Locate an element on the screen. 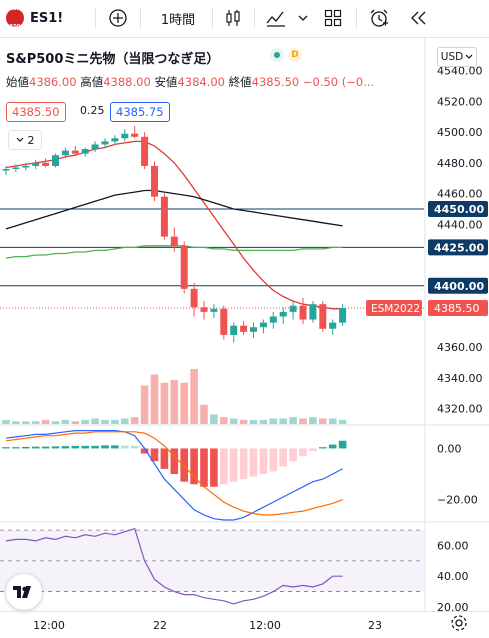  candles-icon is located at coordinates (233, 18).